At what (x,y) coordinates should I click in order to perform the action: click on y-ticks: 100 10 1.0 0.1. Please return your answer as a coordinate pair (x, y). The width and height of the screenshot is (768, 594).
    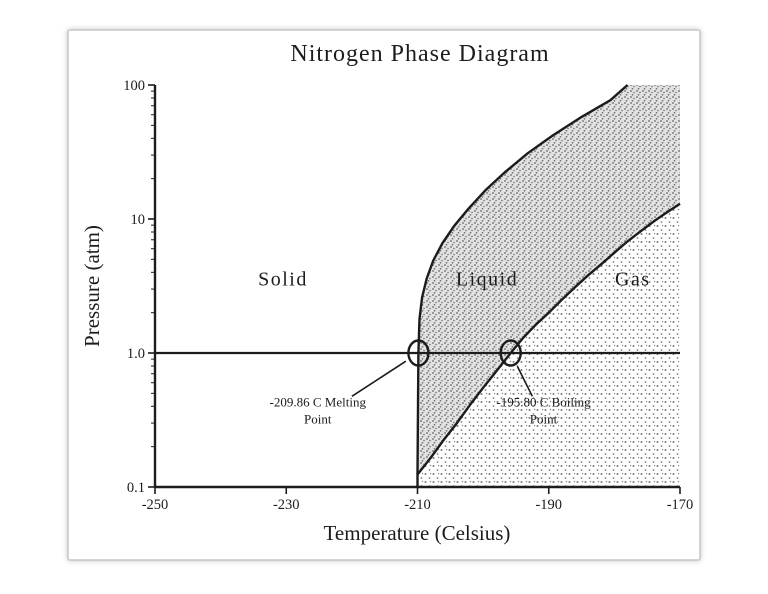
    Looking at the image, I should click on (139, 287).